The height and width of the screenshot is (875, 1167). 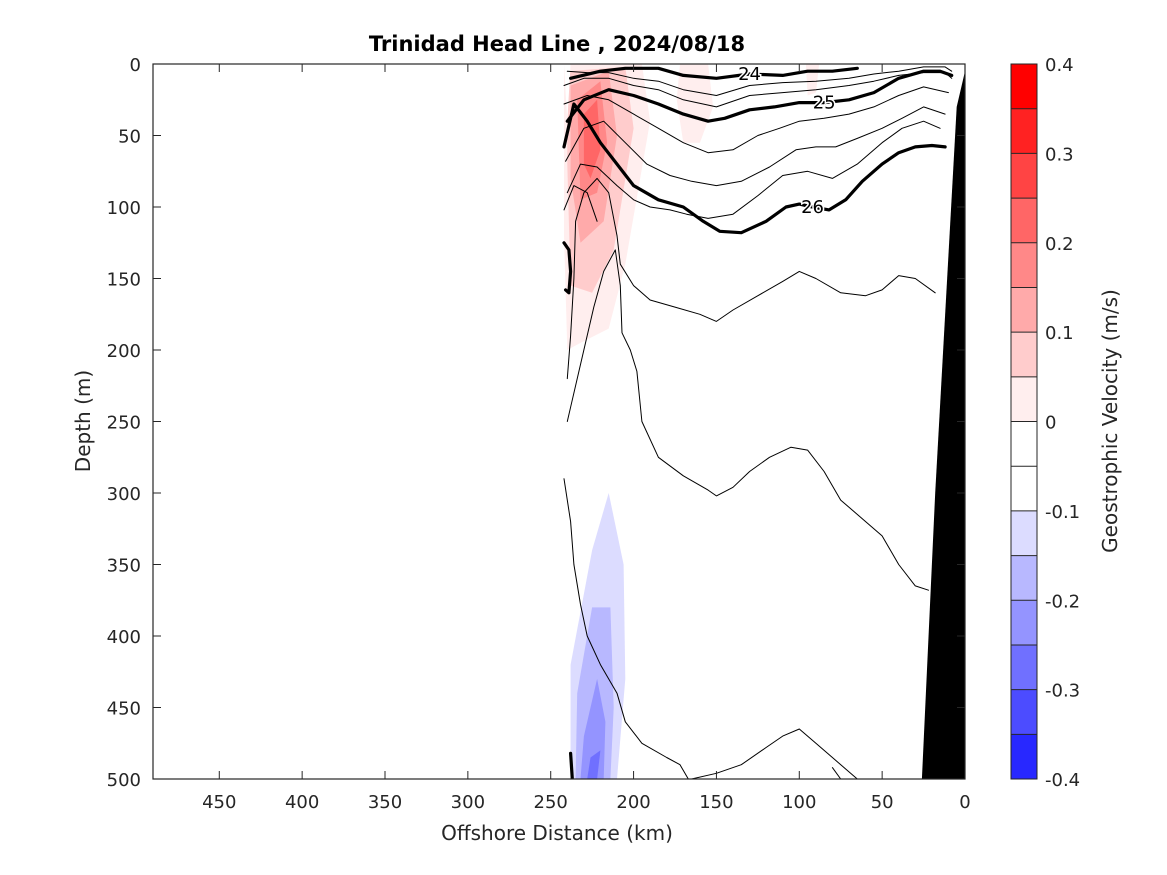 I want to click on y-tick-label-8: 400, so click(x=124, y=637).